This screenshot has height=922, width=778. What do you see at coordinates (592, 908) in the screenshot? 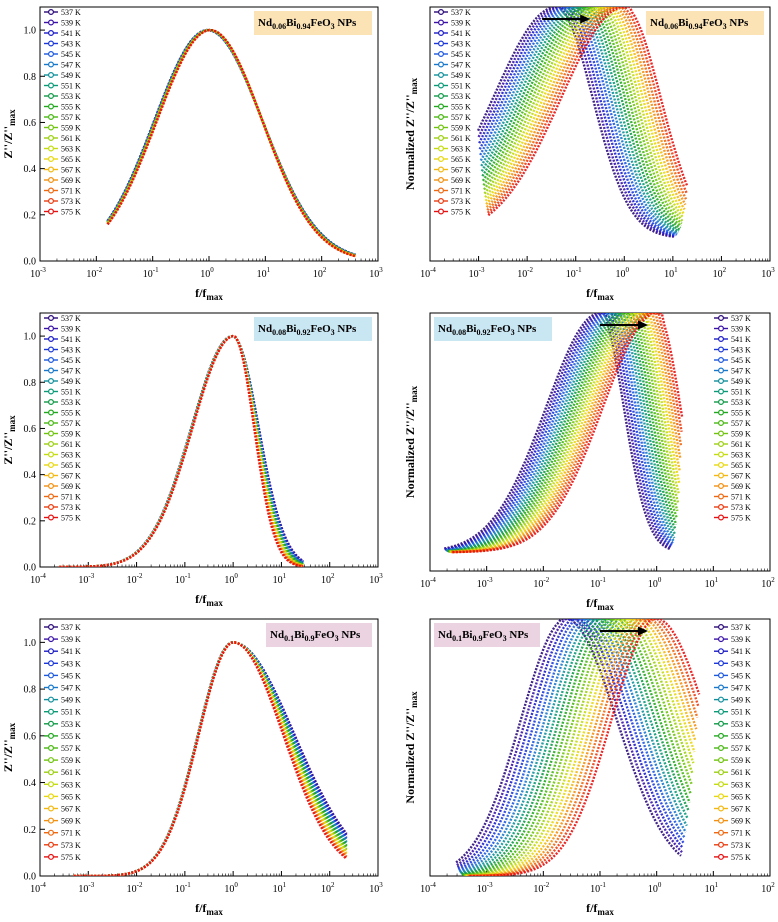
I see `x-axis-label-main: f/f` at bounding box center [592, 908].